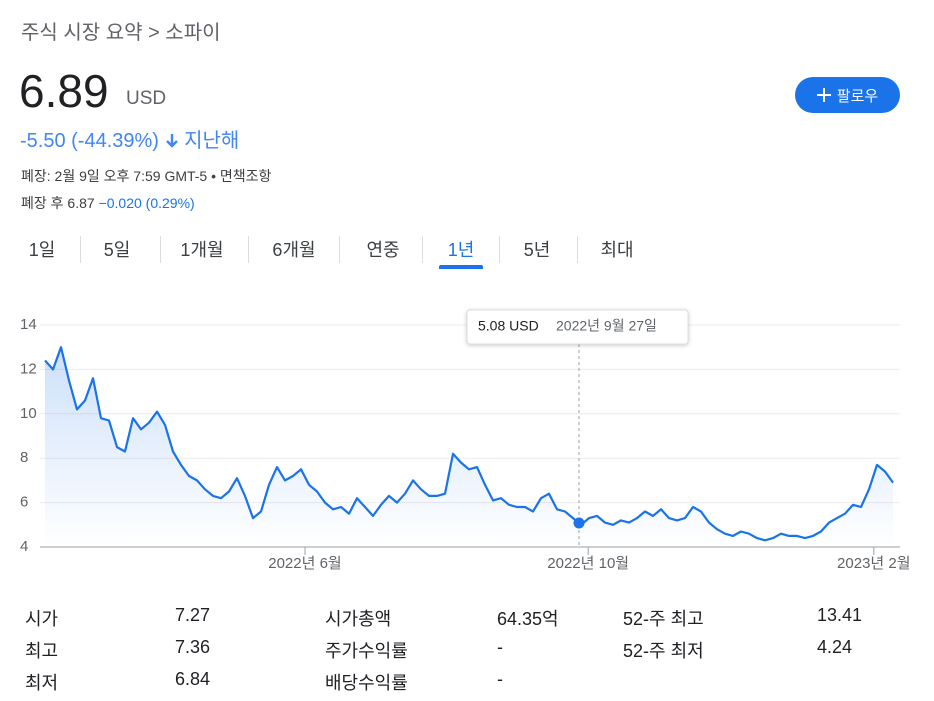  What do you see at coordinates (121, 33) in the screenshot?
I see `breadcrumb: 주식 시장 요약 > 소파이` at bounding box center [121, 33].